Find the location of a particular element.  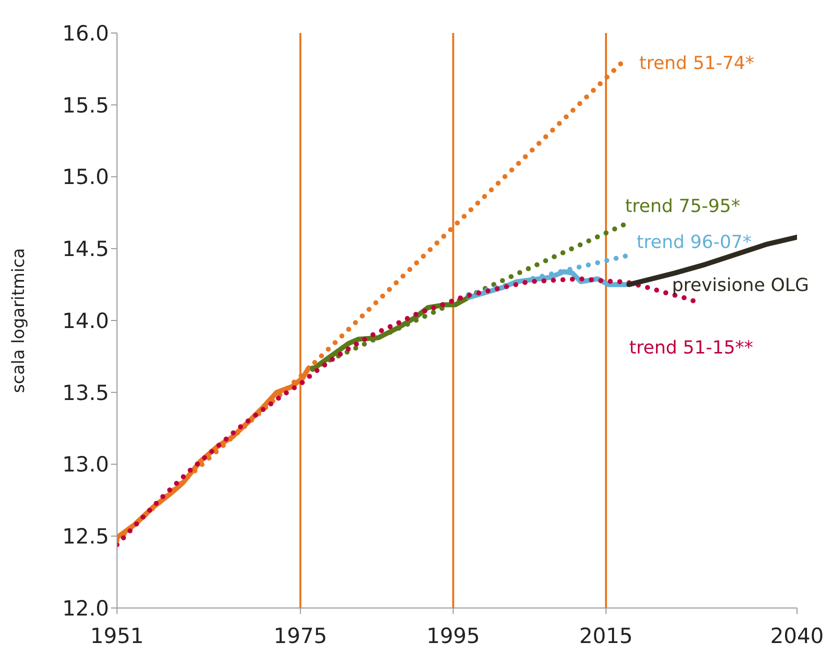

text: trend 51-15** is located at coordinates (691, 347).